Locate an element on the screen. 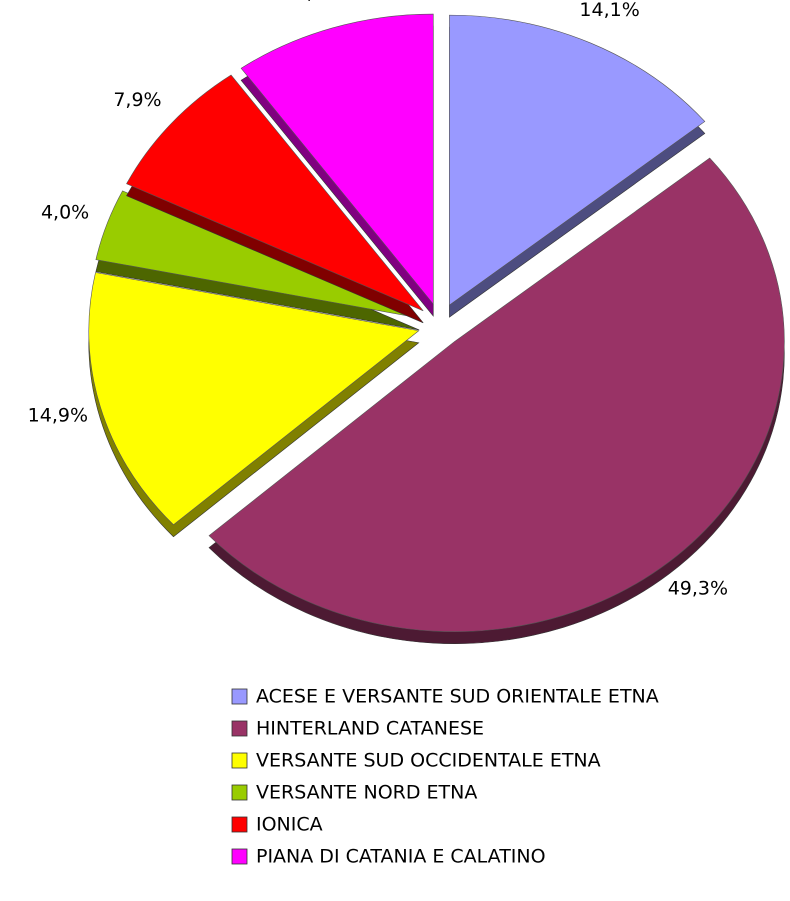 Image resolution: width=790 pixels, height=901 pixels. value-label: 49,3% is located at coordinates (698, 589).